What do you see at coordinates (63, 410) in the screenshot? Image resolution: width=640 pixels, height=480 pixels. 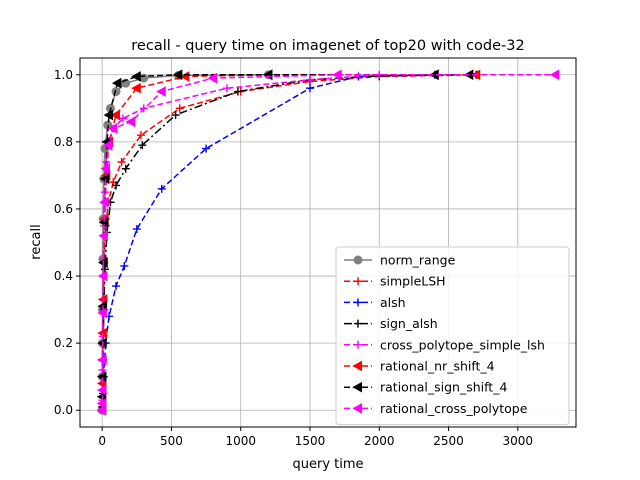 I see `y-tick-label: 0.0` at bounding box center [63, 410].